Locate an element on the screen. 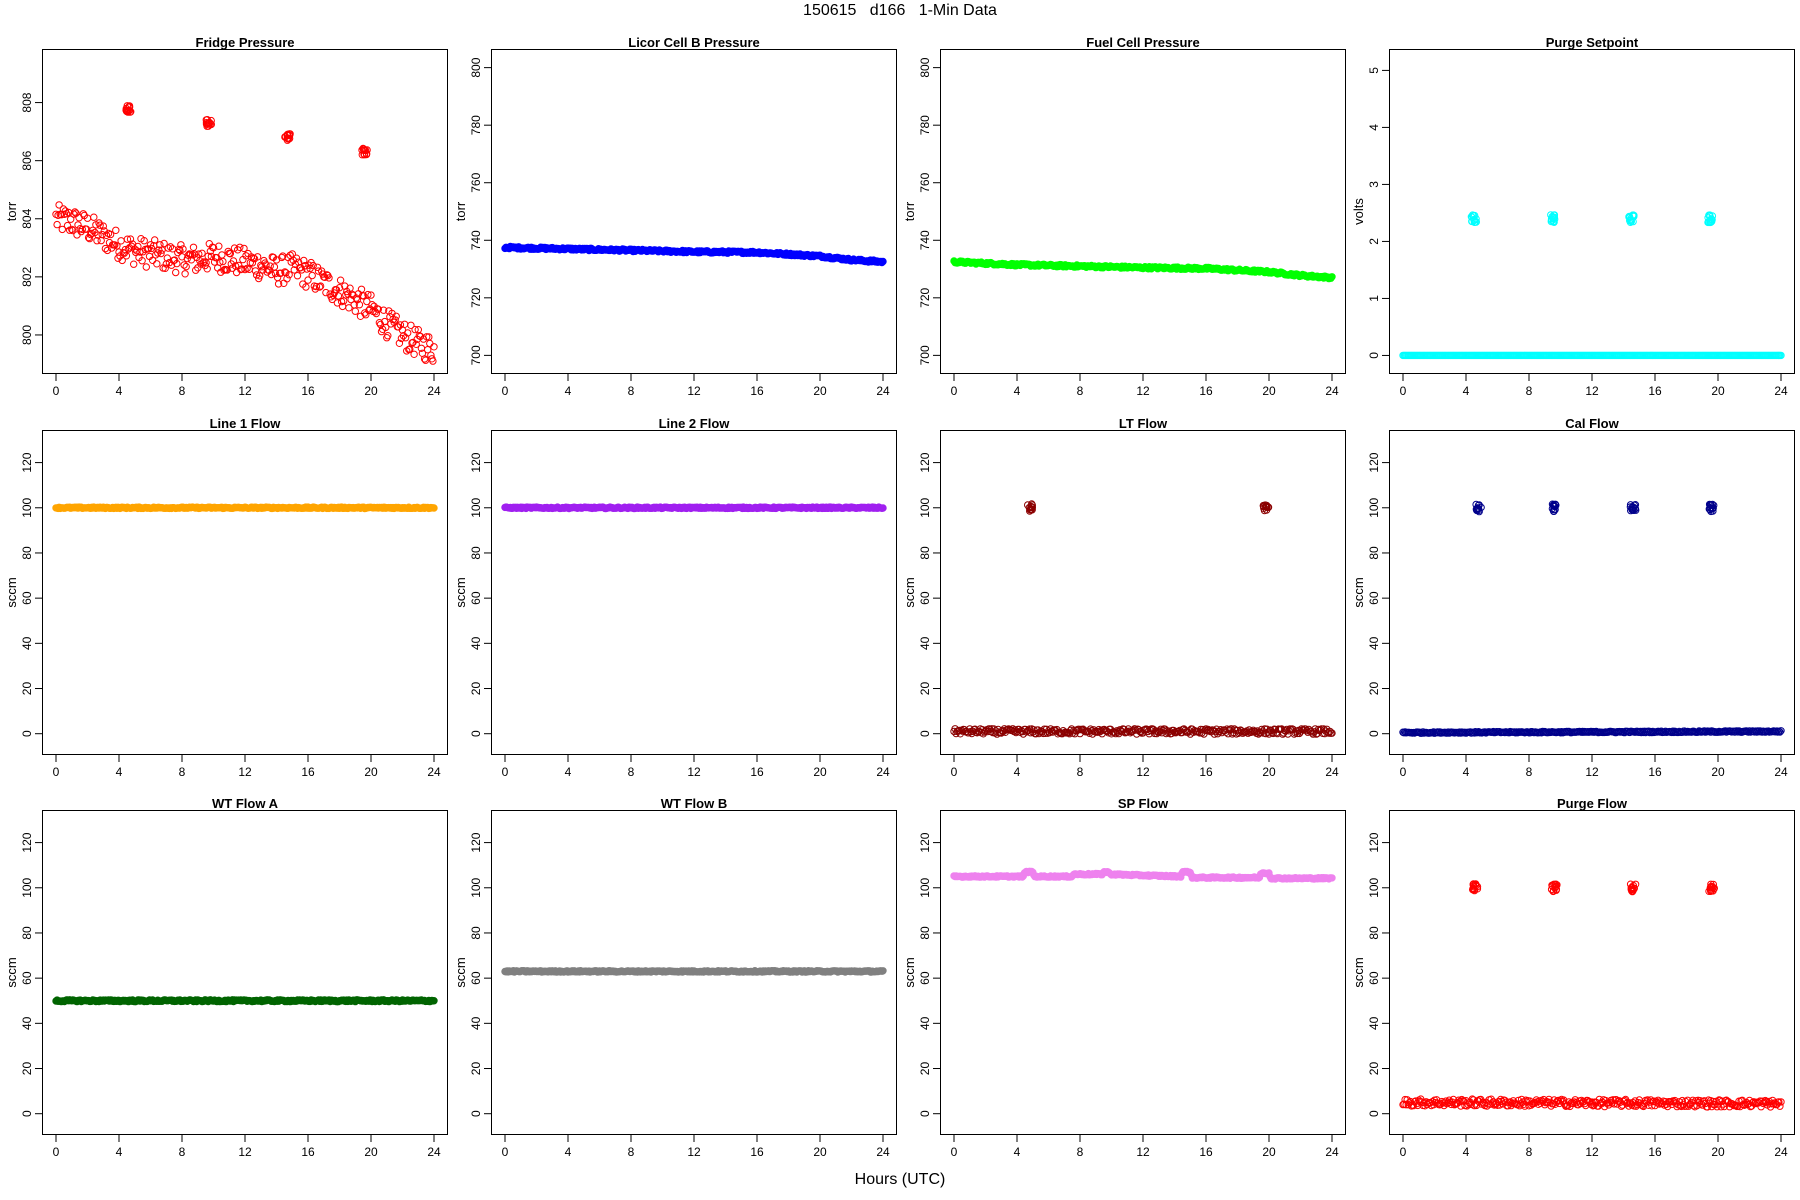 The height and width of the screenshot is (1200, 1800). panel-title: Fridge Pressure is located at coordinates (245, 42).